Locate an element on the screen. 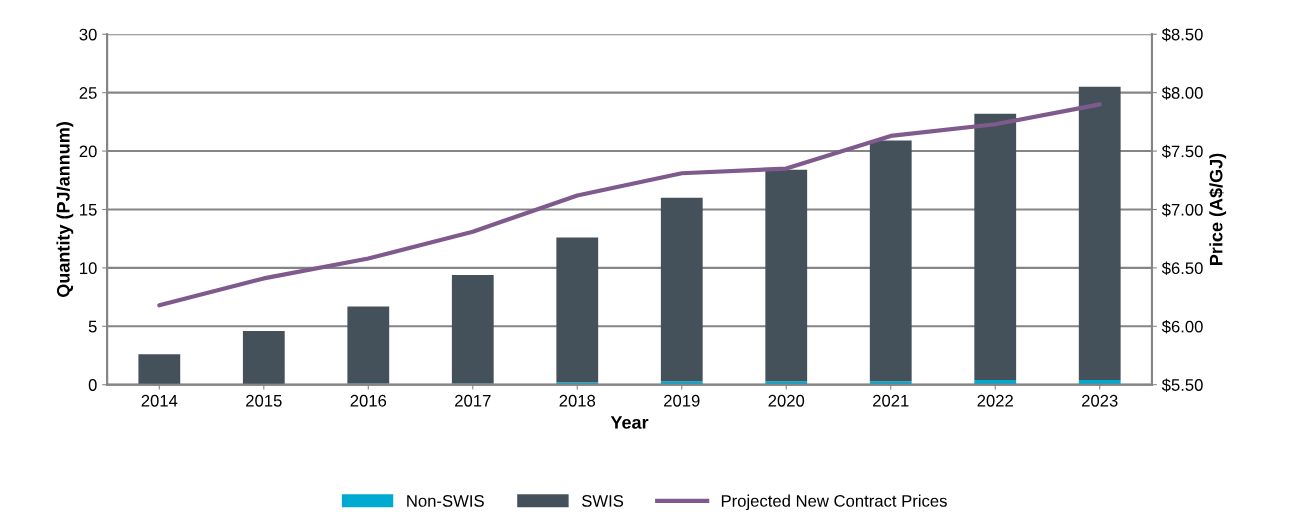 This screenshot has width=1290, height=527. y-tick-label: 20 is located at coordinates (88, 151).